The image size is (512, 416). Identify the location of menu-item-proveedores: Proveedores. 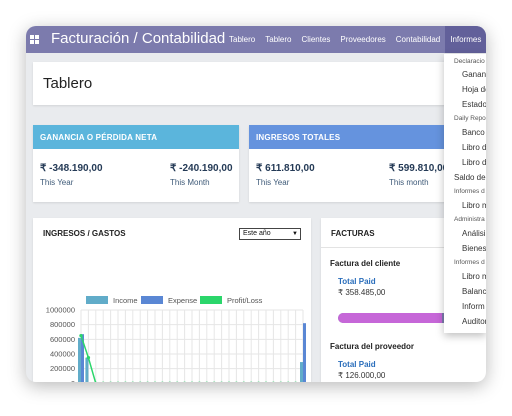
(363, 39).